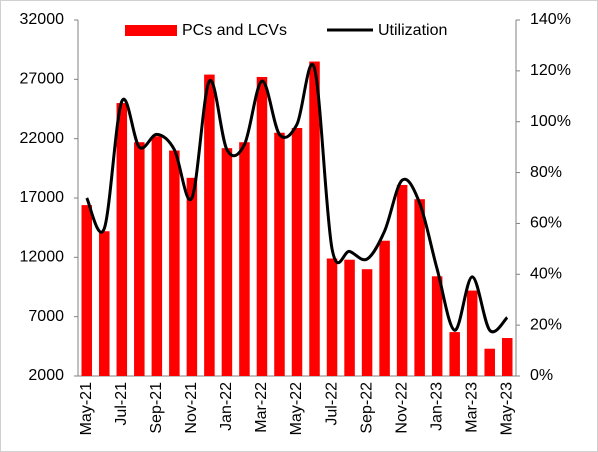 Image resolution: width=598 pixels, height=452 pixels. I want to click on y2-tick-label: 120%, so click(550, 70).